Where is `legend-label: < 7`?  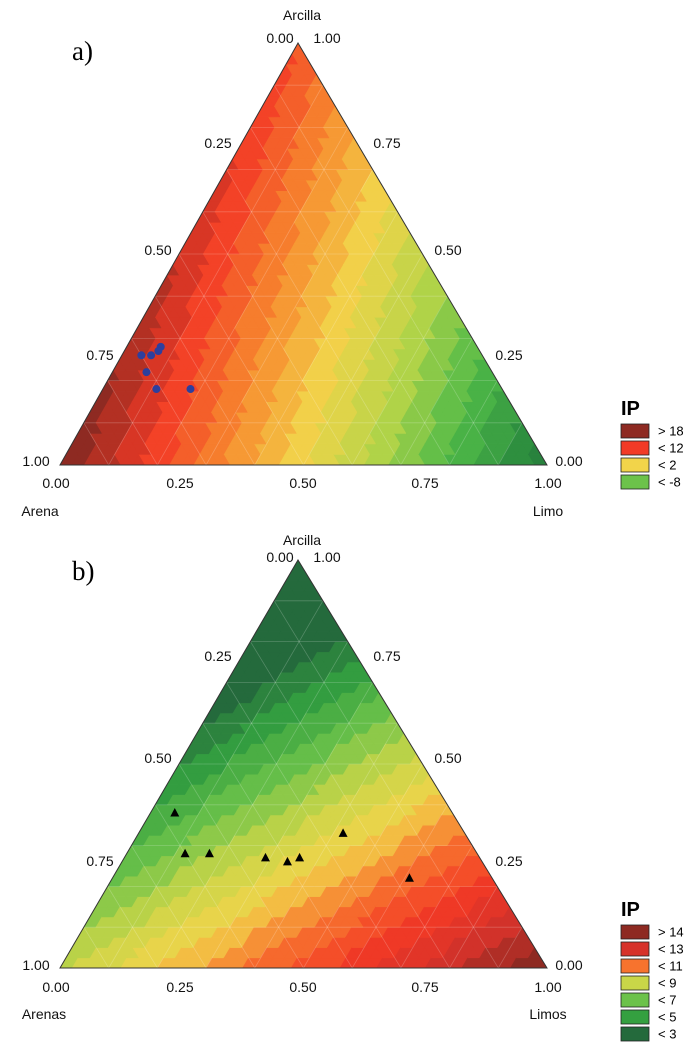
legend-label: < 7 is located at coordinates (667, 1000).